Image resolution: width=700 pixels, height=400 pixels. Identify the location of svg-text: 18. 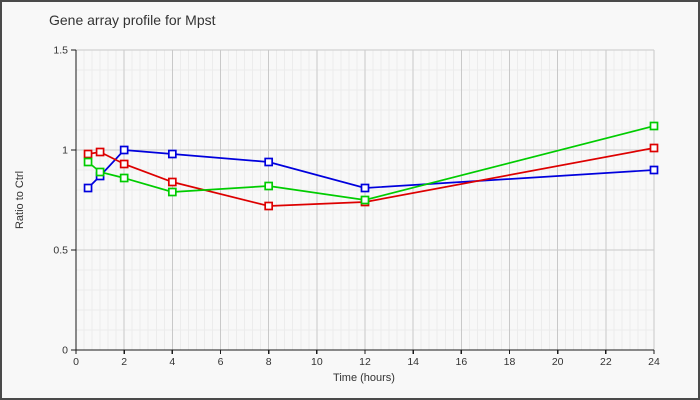
(510, 362).